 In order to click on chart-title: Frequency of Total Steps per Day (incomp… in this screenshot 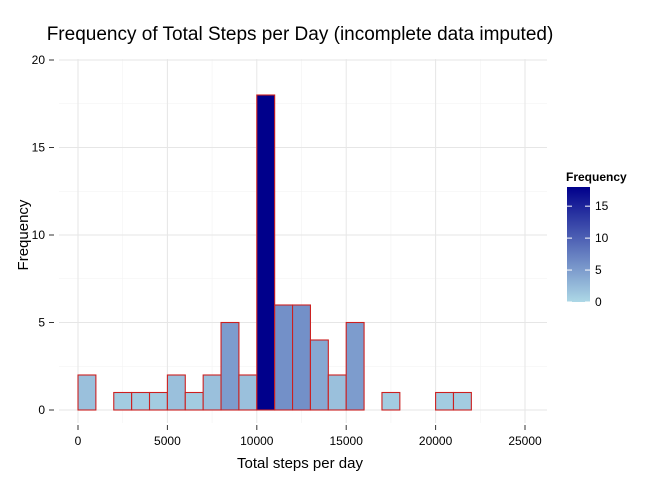, I will do `click(300, 34)`.